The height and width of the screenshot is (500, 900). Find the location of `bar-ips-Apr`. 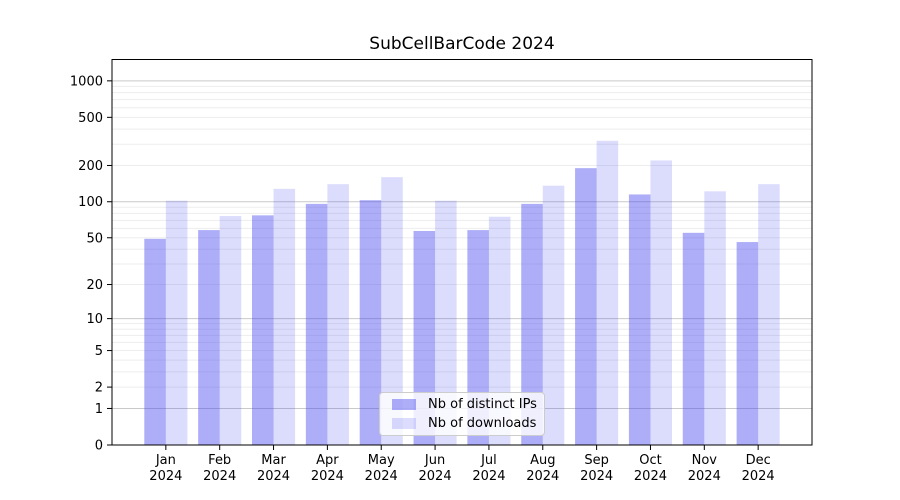

bar-ips-Apr is located at coordinates (316, 324).